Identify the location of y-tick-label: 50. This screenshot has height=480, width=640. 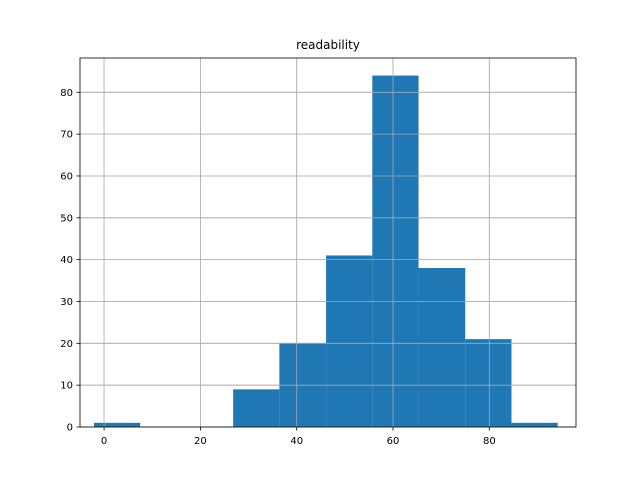
(66, 218).